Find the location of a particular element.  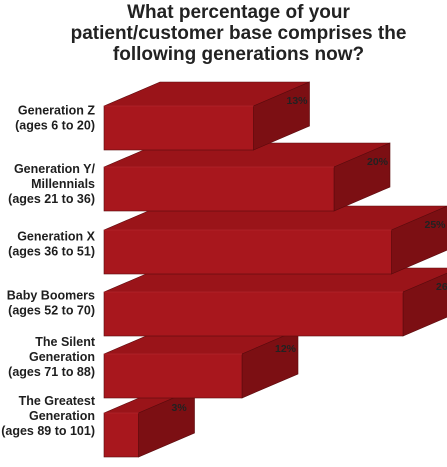

value-label: 13% is located at coordinates (298, 101).